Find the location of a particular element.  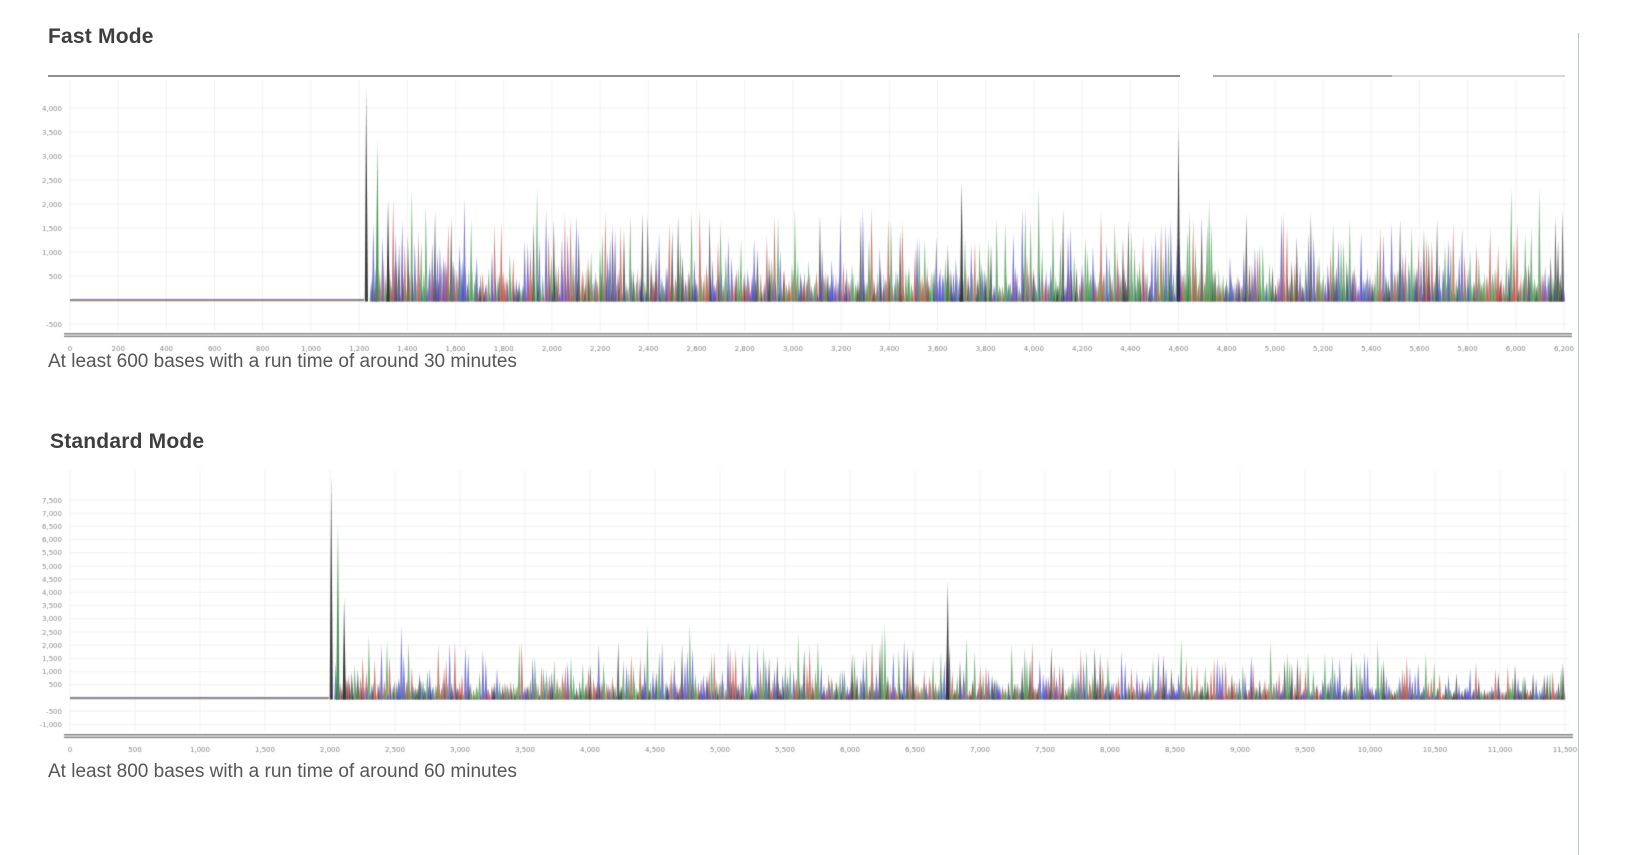

standard-mode-heading: Standard Mode is located at coordinates (127, 441).